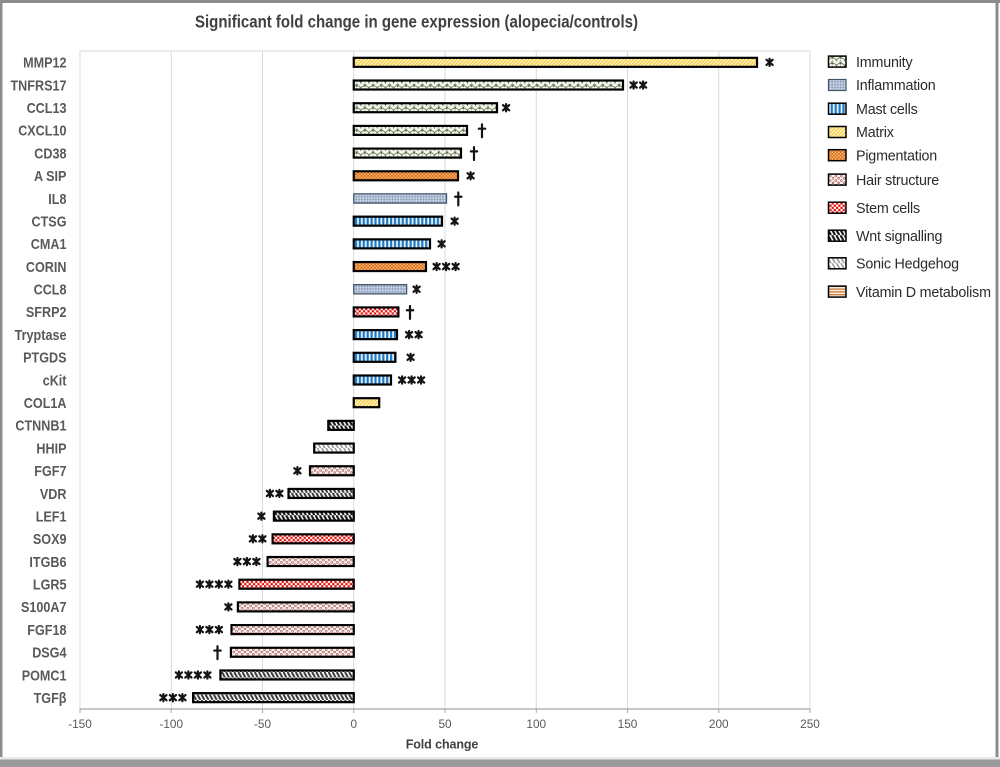  I want to click on svg-text: FGF18, so click(46, 630).